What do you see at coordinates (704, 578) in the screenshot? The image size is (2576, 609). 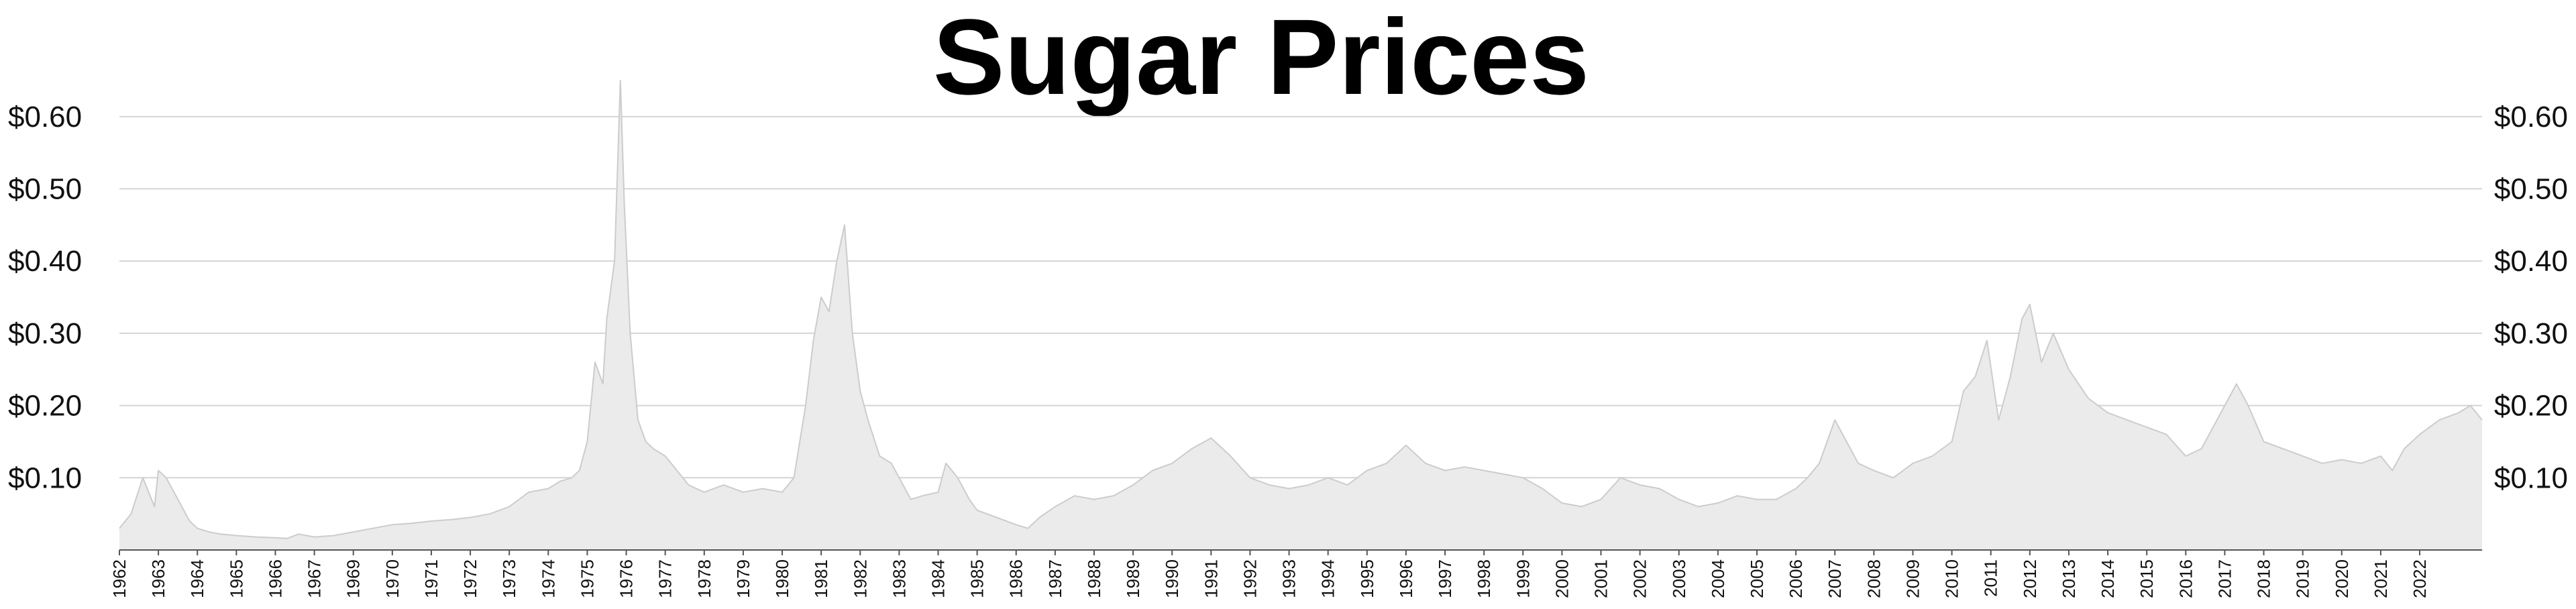 I see `x-tick-label: 1978` at bounding box center [704, 578].